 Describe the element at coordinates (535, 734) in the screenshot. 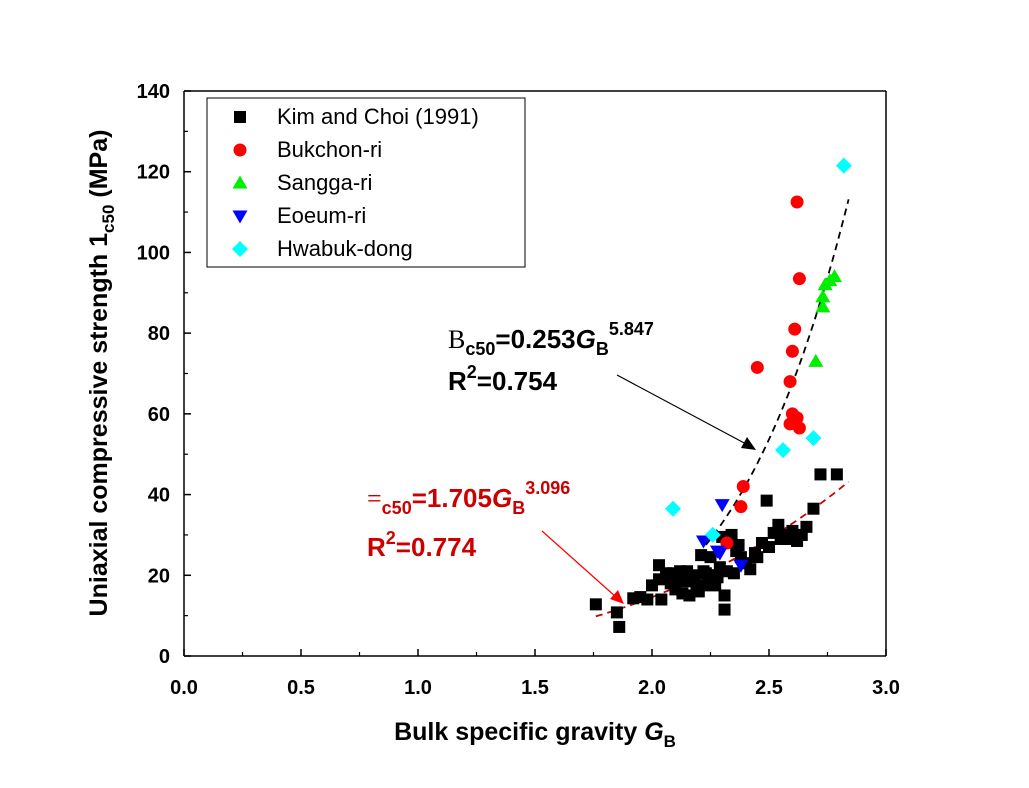

I see `x-axis-title: Bulk specific gravity GB` at that location.